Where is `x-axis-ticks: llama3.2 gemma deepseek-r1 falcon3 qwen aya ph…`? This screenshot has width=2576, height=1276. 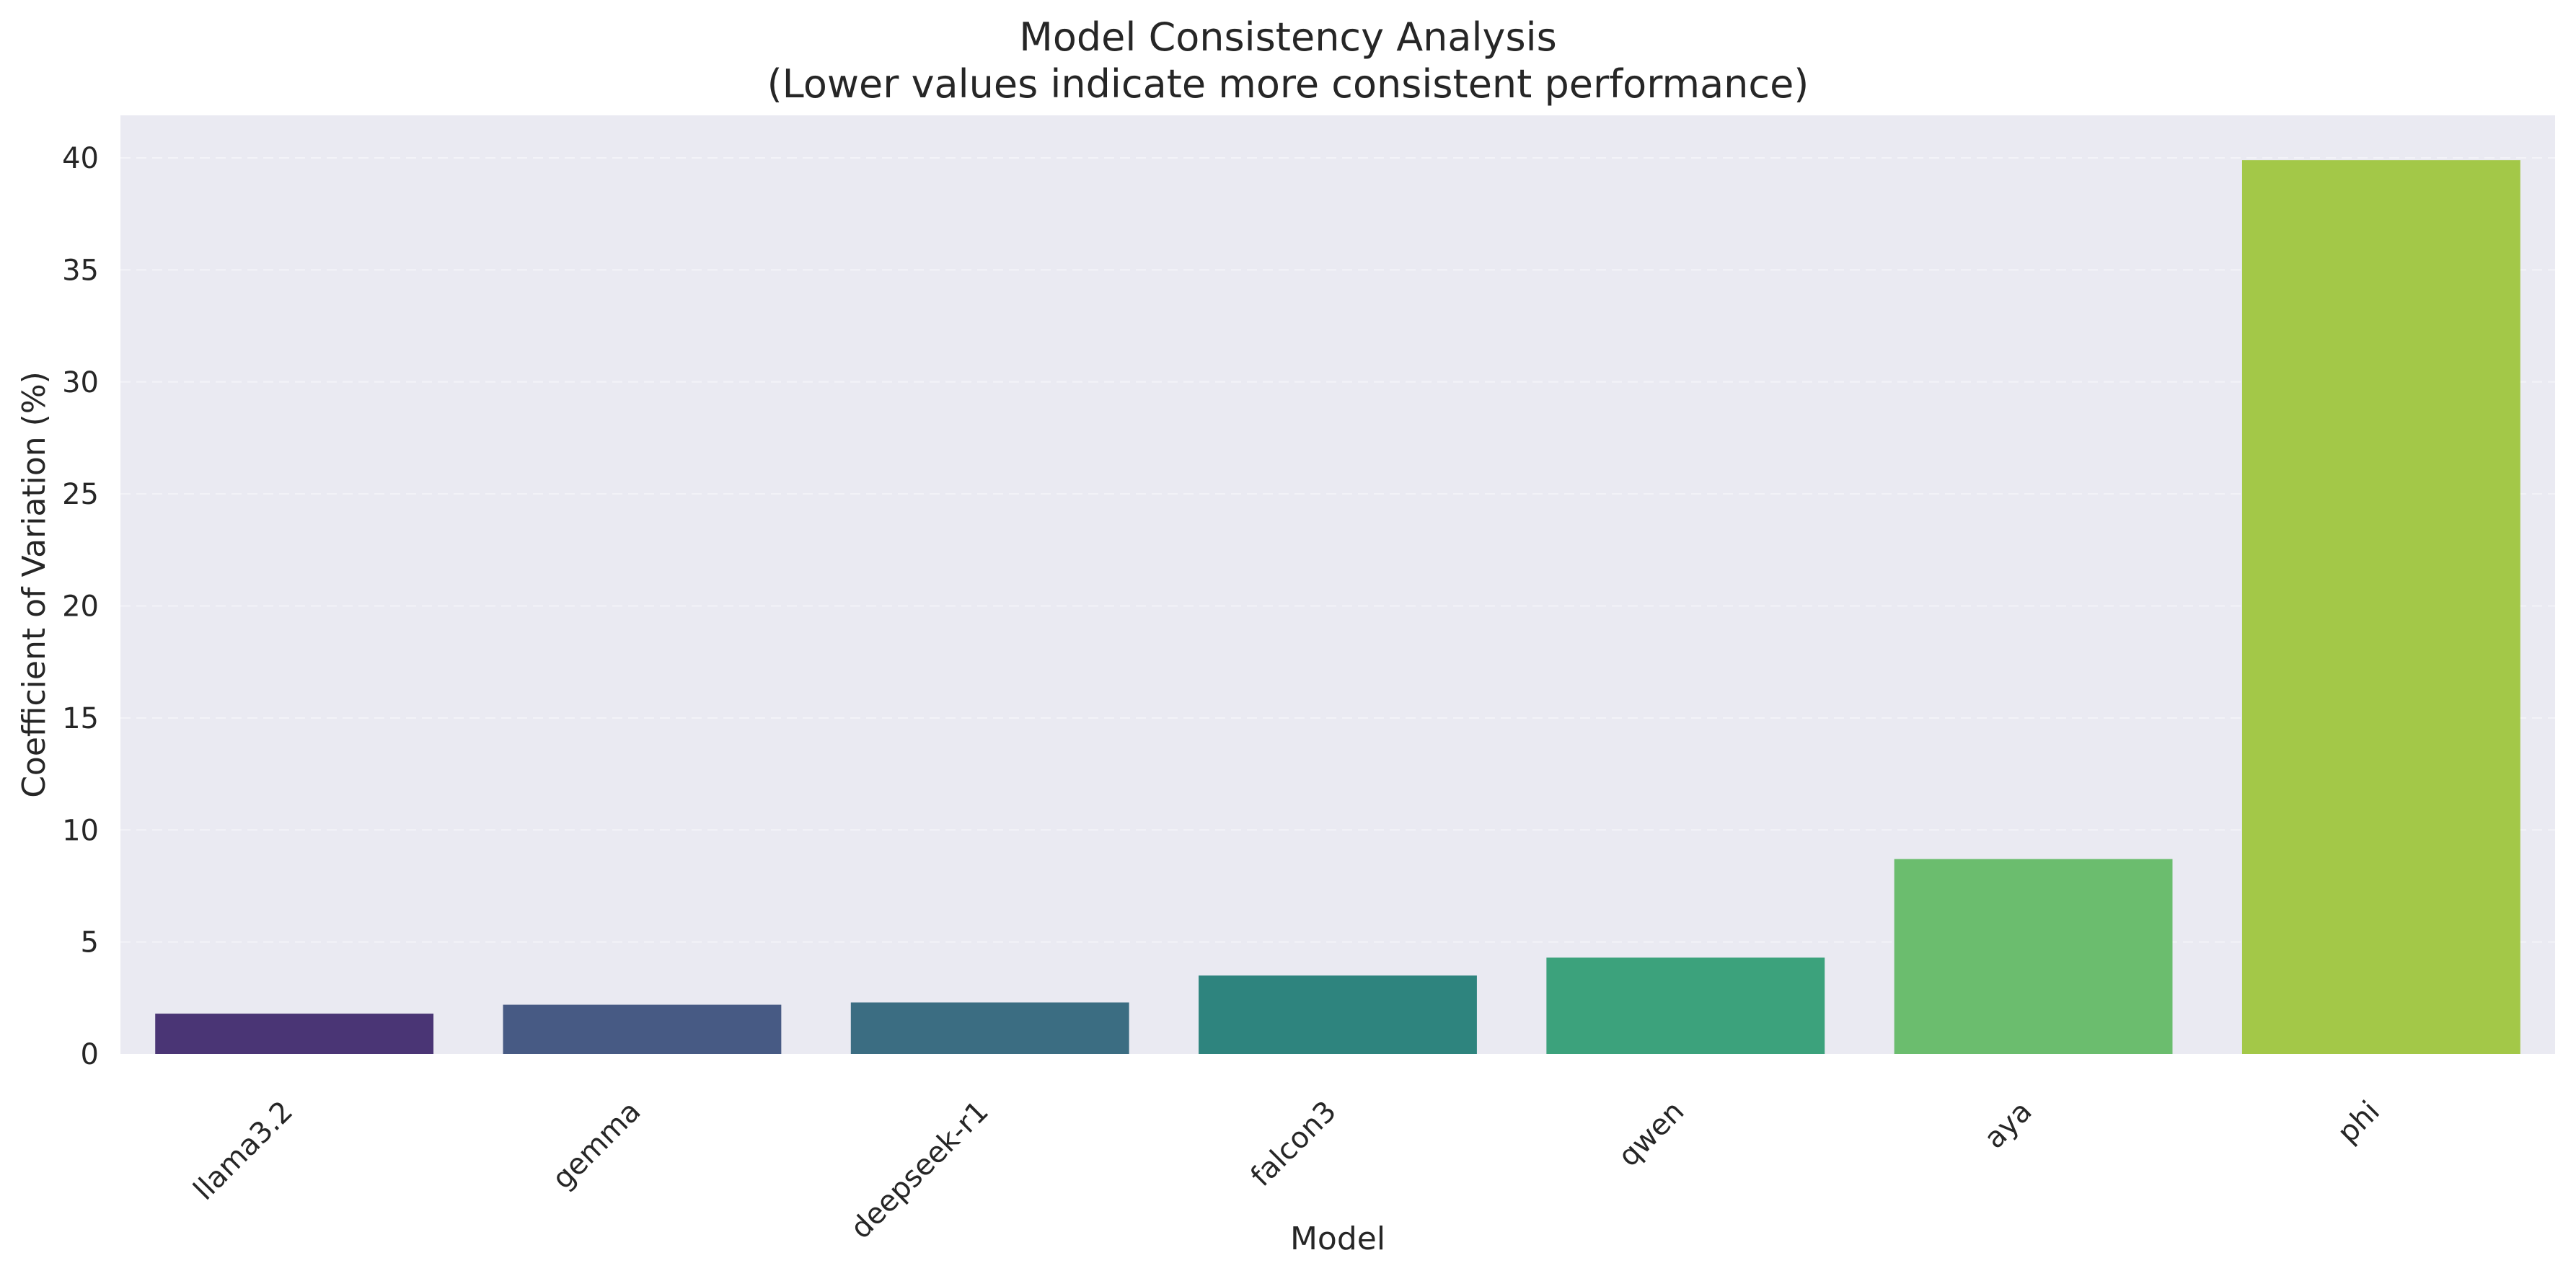 x-axis-ticks: llama3.2 gemma deepseek-r1 falcon3 qwen aya ph… is located at coordinates (1287, 1170).